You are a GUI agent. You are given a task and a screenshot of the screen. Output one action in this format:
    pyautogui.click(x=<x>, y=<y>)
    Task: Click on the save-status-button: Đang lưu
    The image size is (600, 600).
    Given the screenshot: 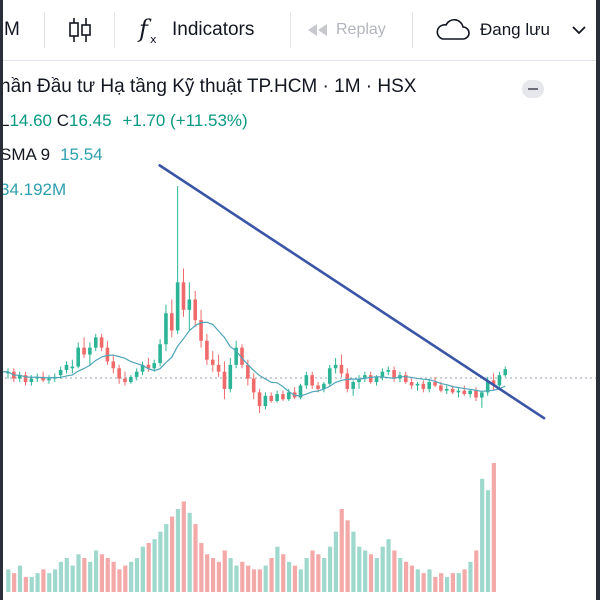 What is the action you would take?
    pyautogui.click(x=511, y=30)
    